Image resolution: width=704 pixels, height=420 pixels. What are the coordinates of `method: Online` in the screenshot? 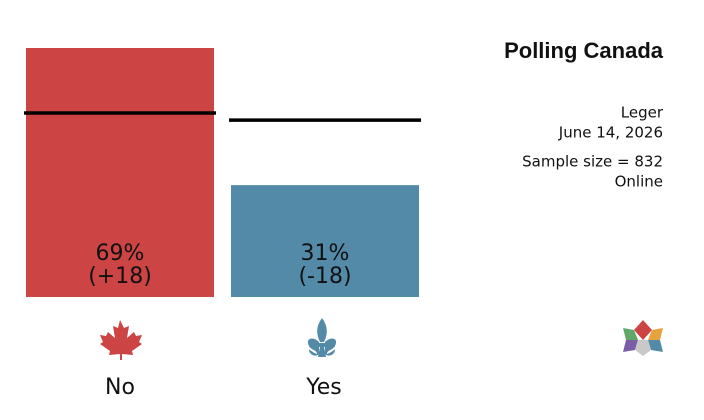 It's located at (639, 182).